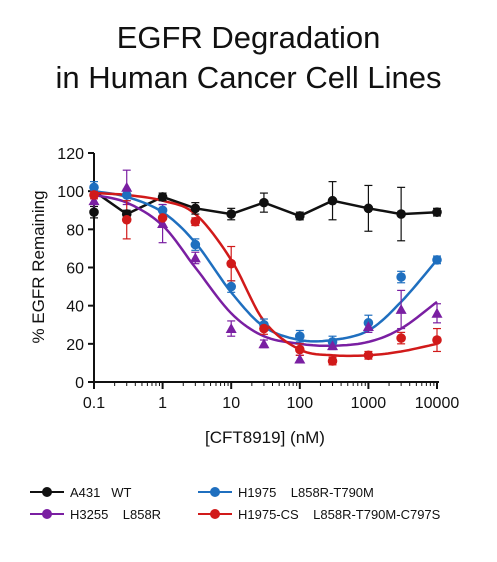 Image resolution: width=497 pixels, height=562 pixels. I want to click on y-tick-label-120: 120, so click(70, 154).